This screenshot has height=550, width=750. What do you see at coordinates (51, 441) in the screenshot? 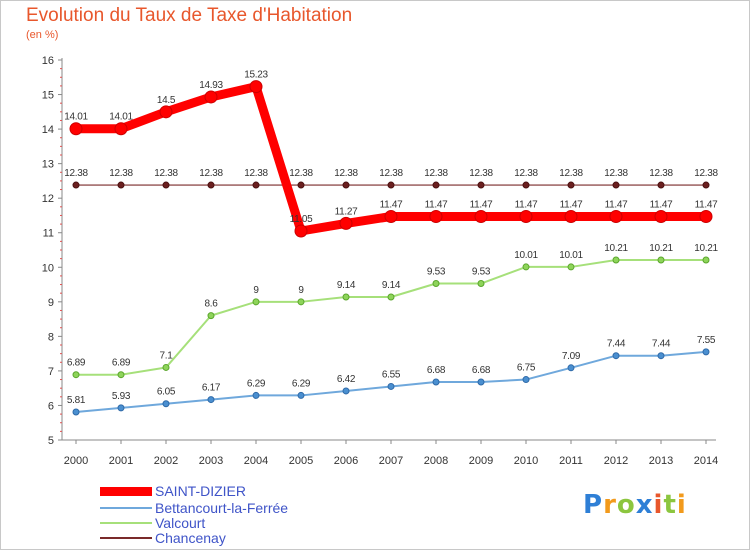
I see `y-tick-label: 5` at bounding box center [51, 441].